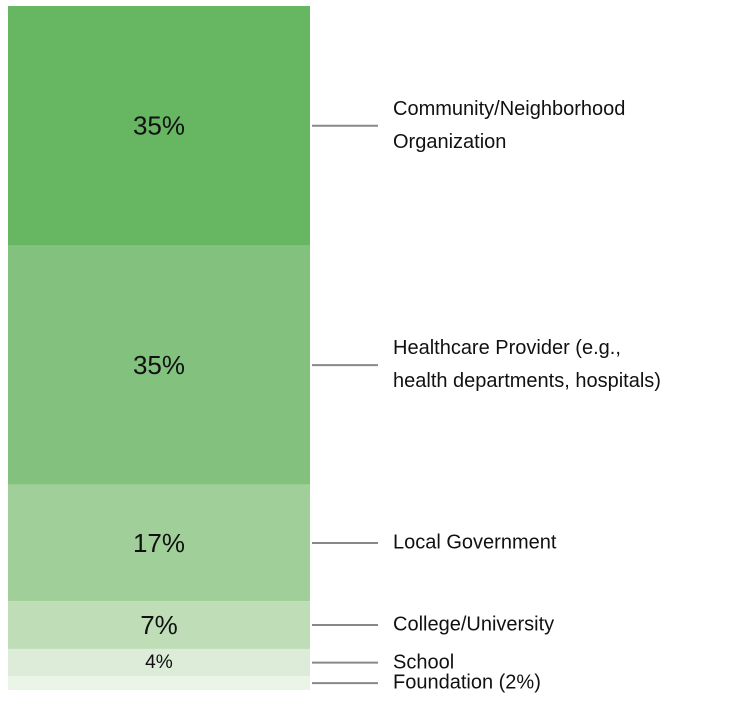 This screenshot has height=702, width=733. Describe the element at coordinates (474, 624) in the screenshot. I see `category-label: College/University` at that location.